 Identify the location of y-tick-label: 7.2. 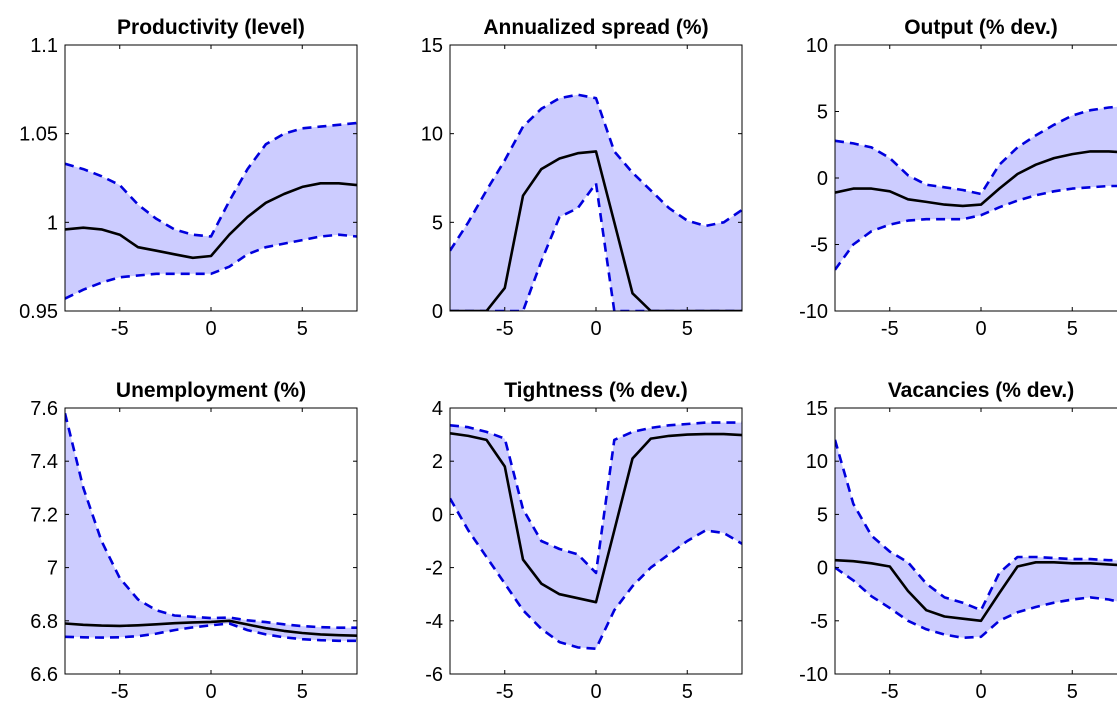
(44, 515).